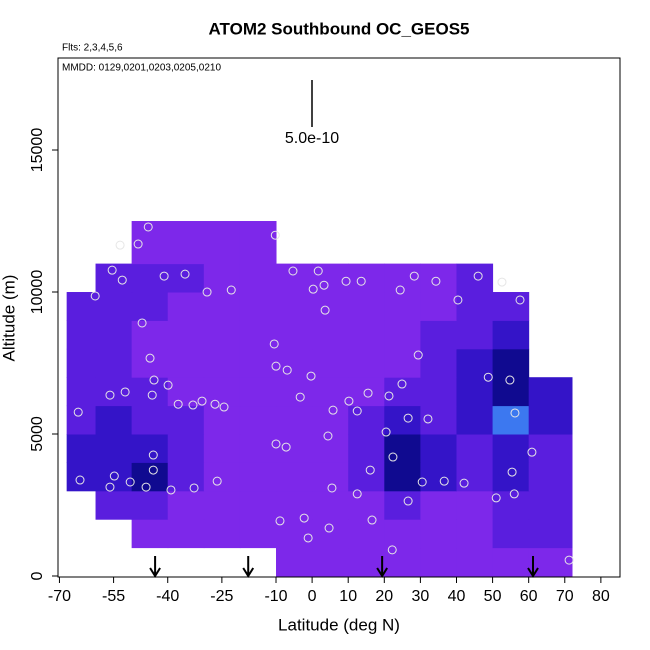 This screenshot has width=650, height=650. What do you see at coordinates (113, 596) in the screenshot?
I see `x-tick-label: -55` at bounding box center [113, 596].